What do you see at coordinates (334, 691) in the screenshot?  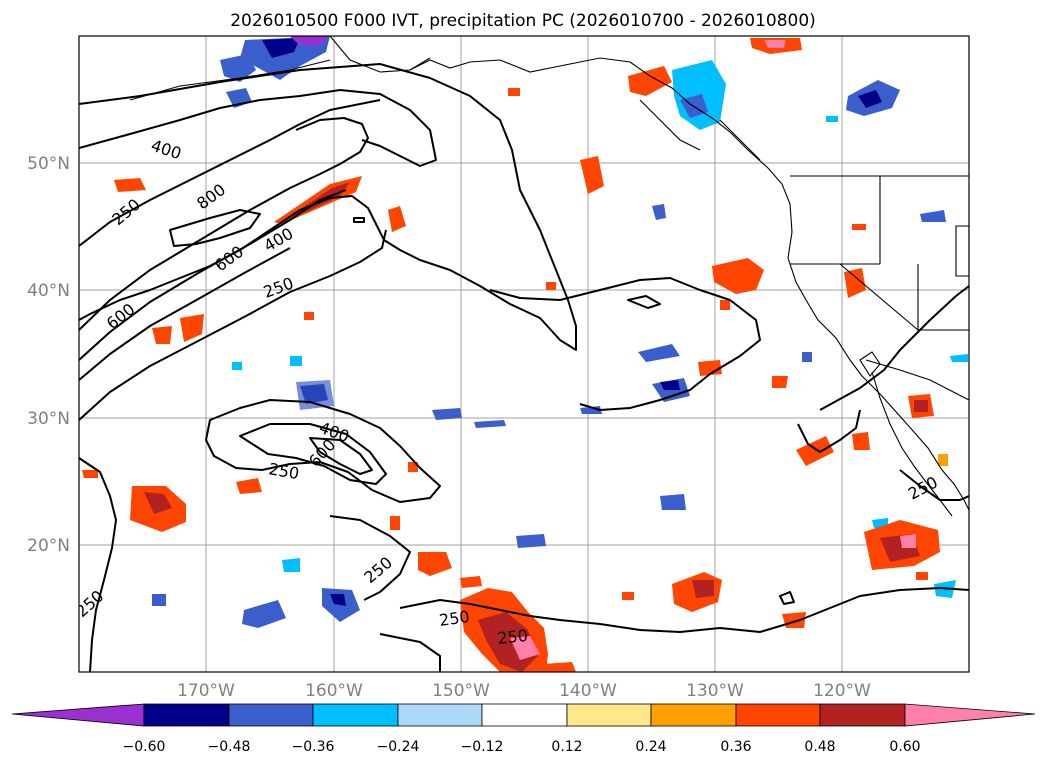 I see `lon-label-160w: 160°W` at bounding box center [334, 691].